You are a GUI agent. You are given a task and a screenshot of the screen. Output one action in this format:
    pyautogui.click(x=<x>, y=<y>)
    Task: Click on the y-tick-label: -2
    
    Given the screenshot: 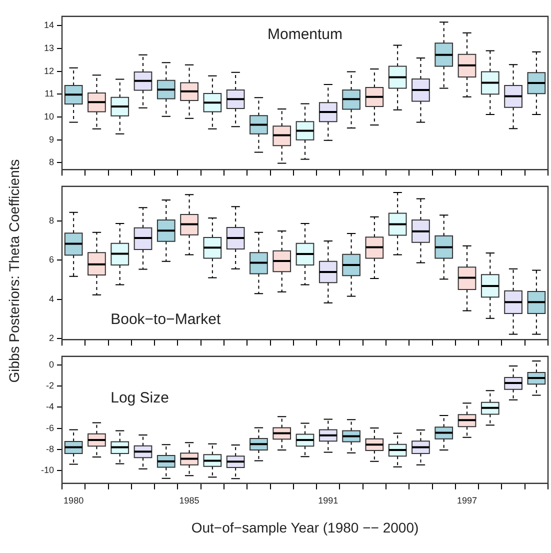 What is the action you would take?
    pyautogui.click(x=50, y=385)
    